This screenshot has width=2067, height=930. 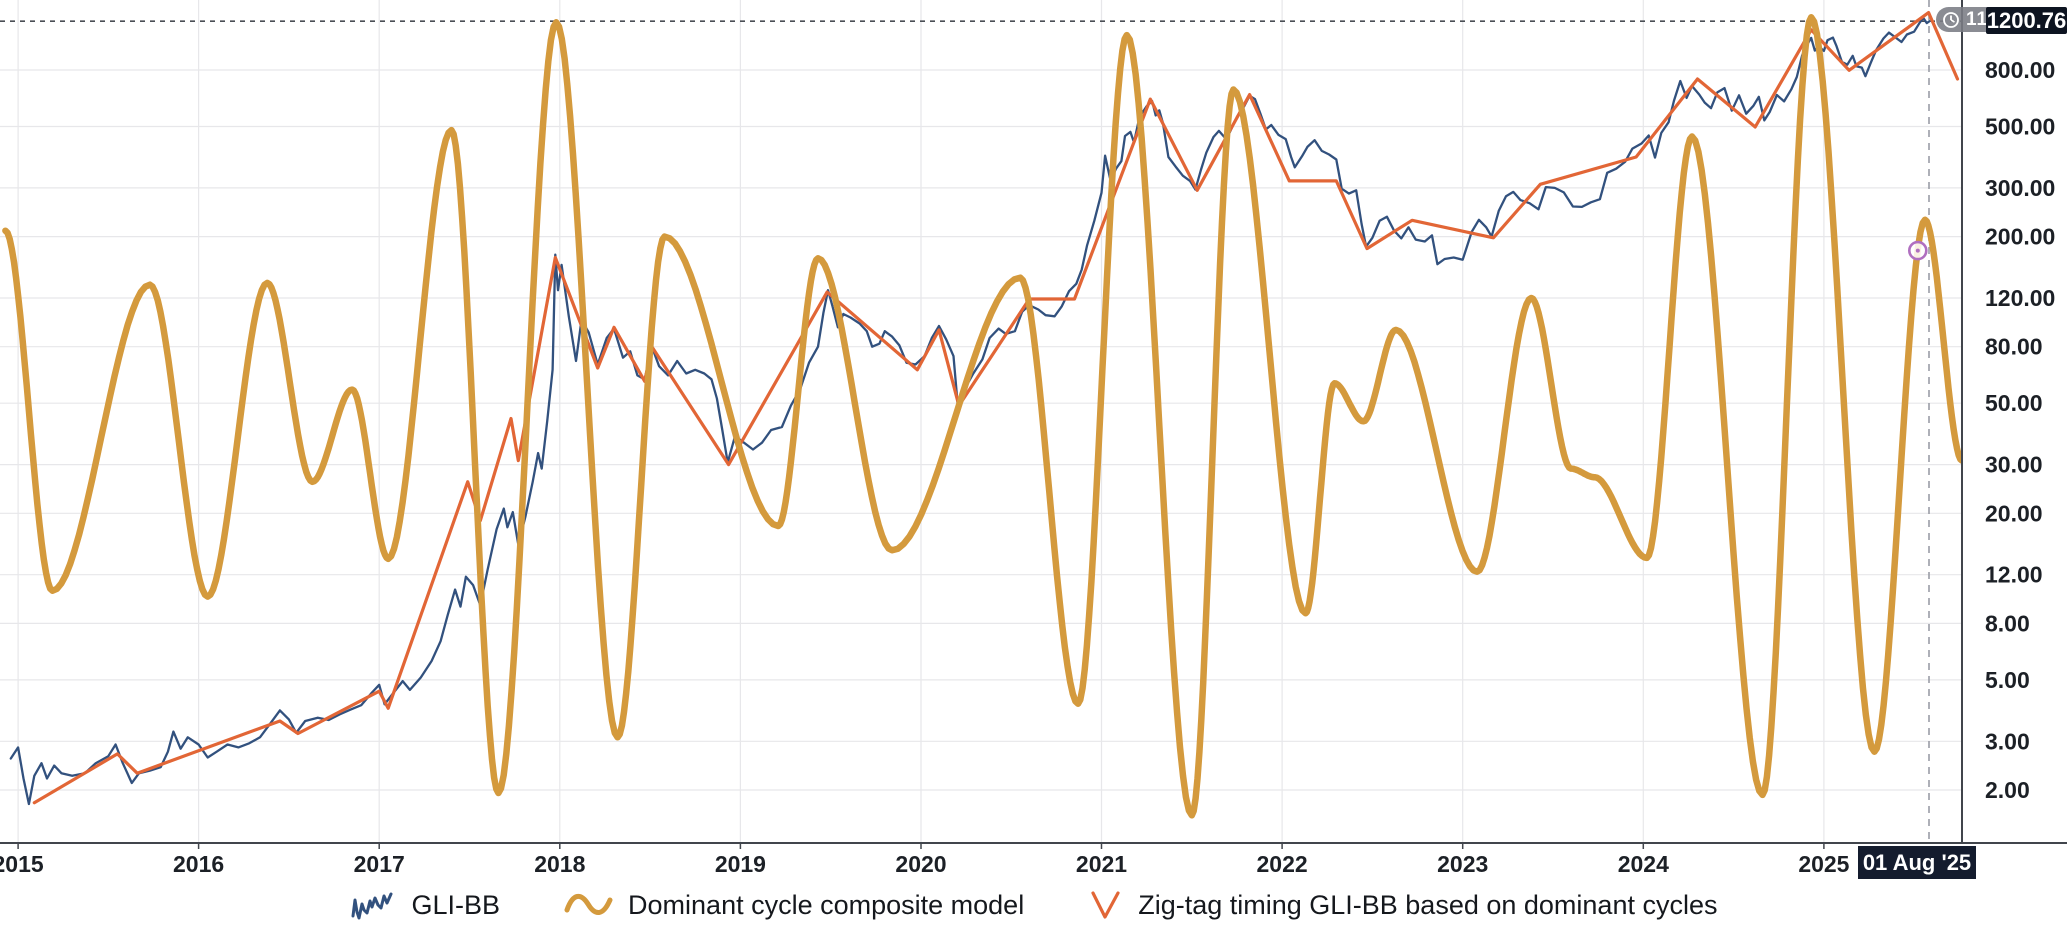 What do you see at coordinates (2014, 347) in the screenshot?
I see `price-tick-label: 80.00` at bounding box center [2014, 347].